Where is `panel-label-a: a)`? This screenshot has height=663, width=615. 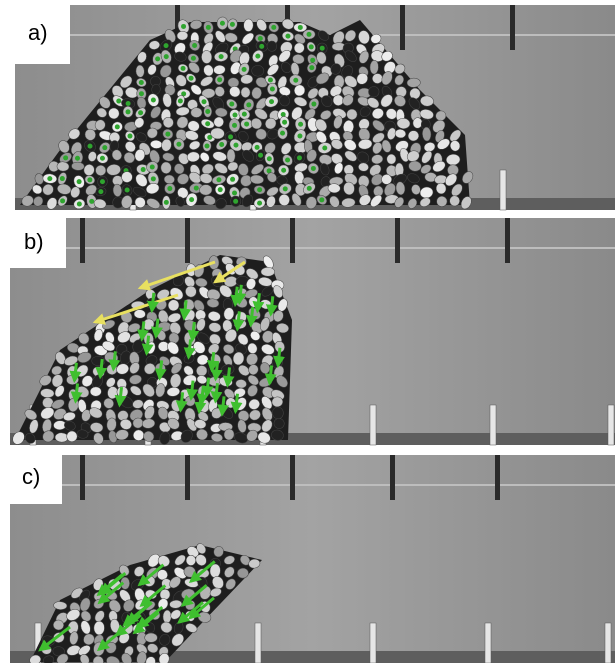 panel-label-a: a) is located at coordinates (35, 32).